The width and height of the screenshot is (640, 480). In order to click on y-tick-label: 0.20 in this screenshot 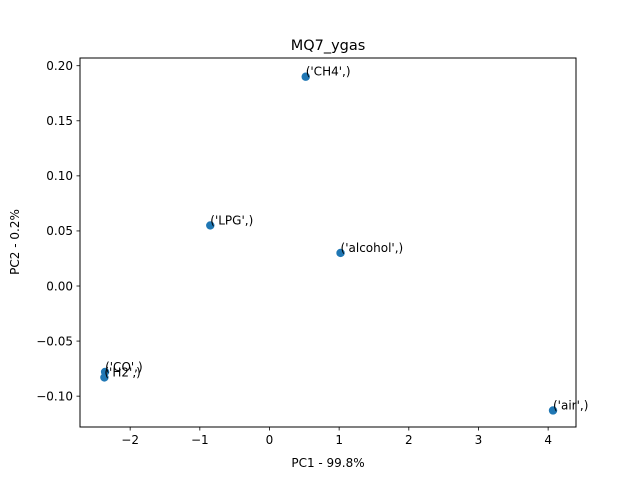, I will do `click(59, 66)`.